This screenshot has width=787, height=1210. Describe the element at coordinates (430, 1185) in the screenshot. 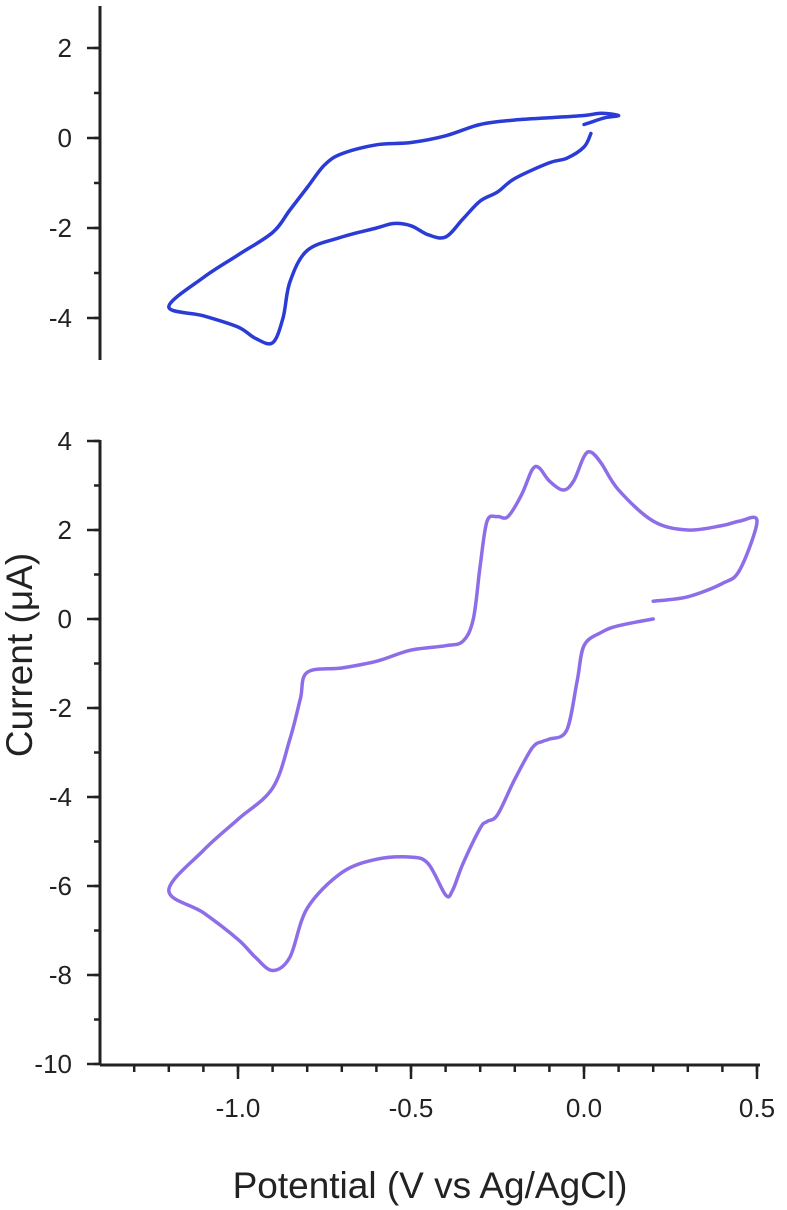

I see `x-axis-title: Potential (V vs Ag/AgCl)` at that location.